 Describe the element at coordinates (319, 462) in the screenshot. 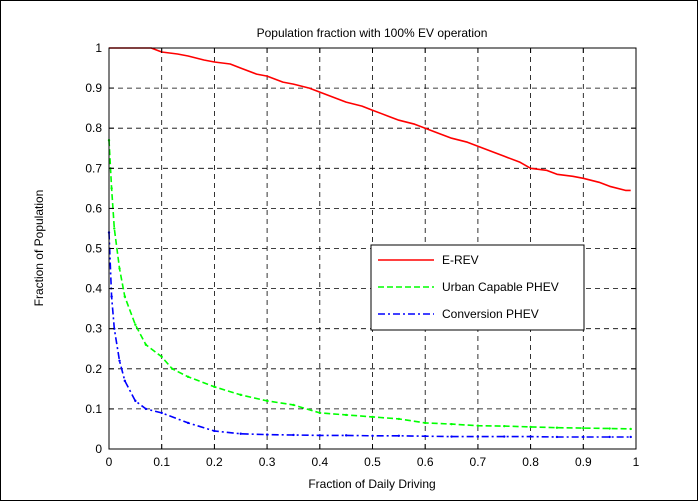

I see `x-tick-label: 0.4` at that location.